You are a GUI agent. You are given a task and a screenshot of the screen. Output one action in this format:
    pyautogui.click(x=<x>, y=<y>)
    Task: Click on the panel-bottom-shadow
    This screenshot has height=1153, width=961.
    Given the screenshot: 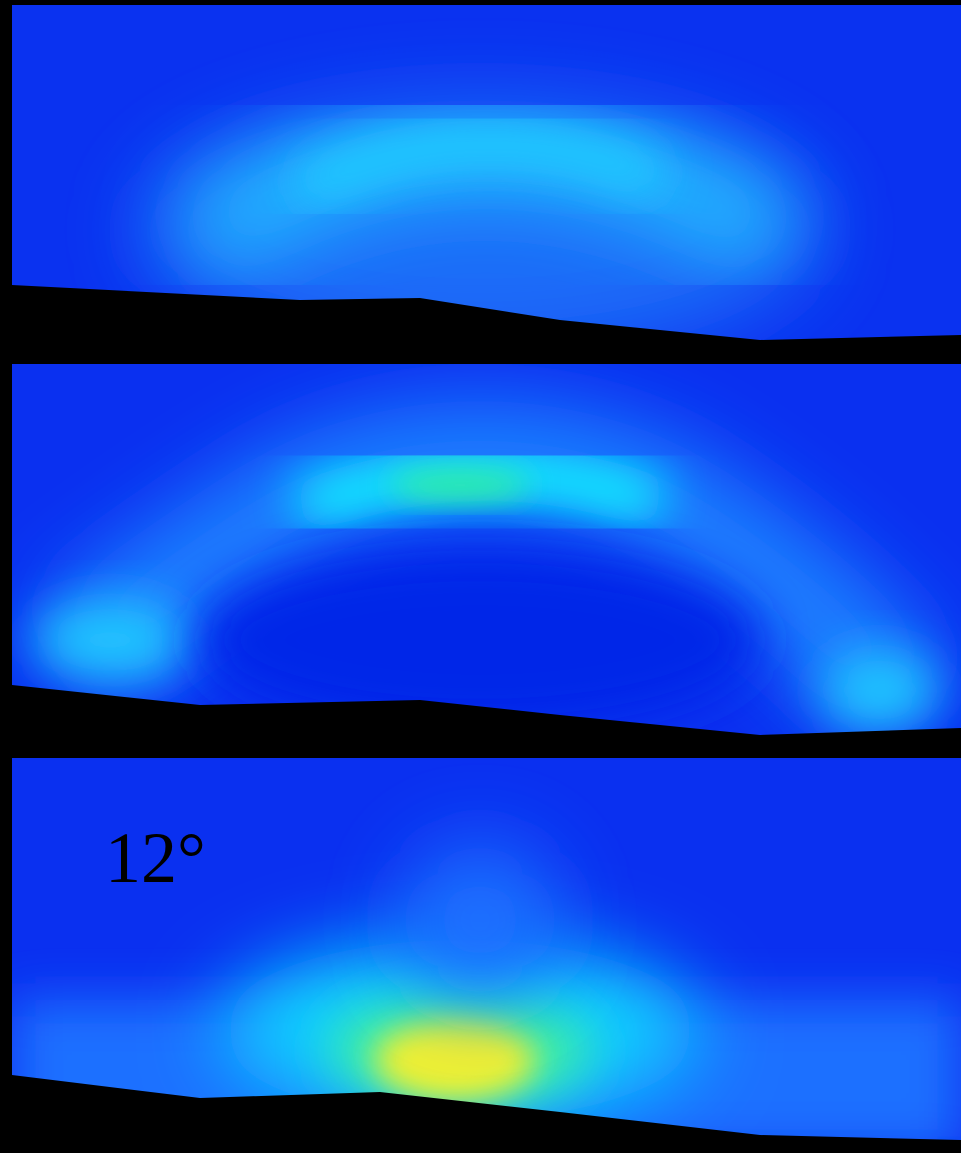 What is the action you would take?
    pyautogui.click(x=486, y=1114)
    